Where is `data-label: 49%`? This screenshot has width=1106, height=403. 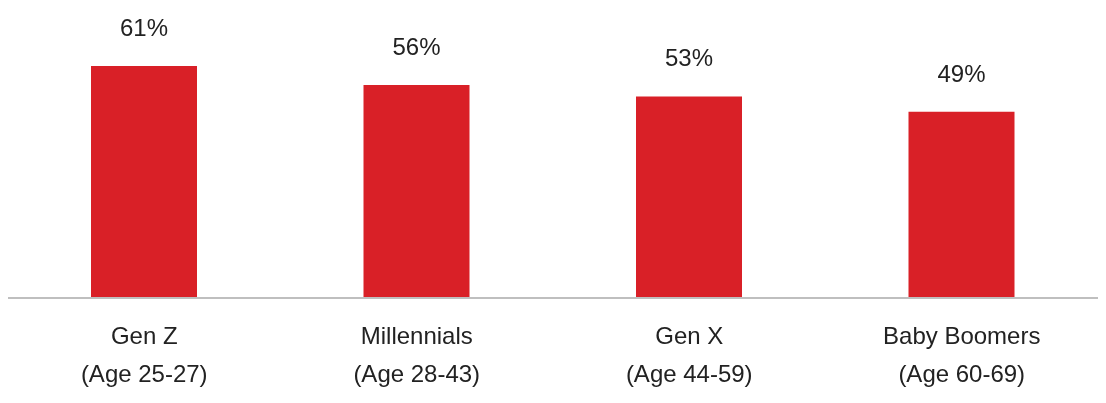
data-label: 49% is located at coordinates (961, 73).